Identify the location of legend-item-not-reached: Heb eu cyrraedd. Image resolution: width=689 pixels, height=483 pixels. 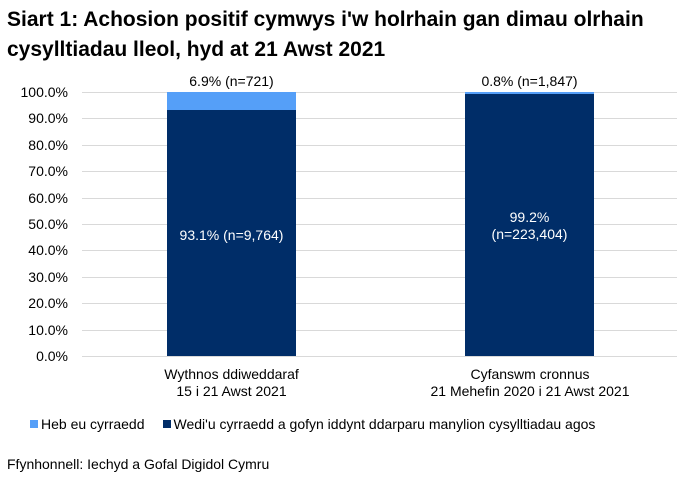
(87, 424).